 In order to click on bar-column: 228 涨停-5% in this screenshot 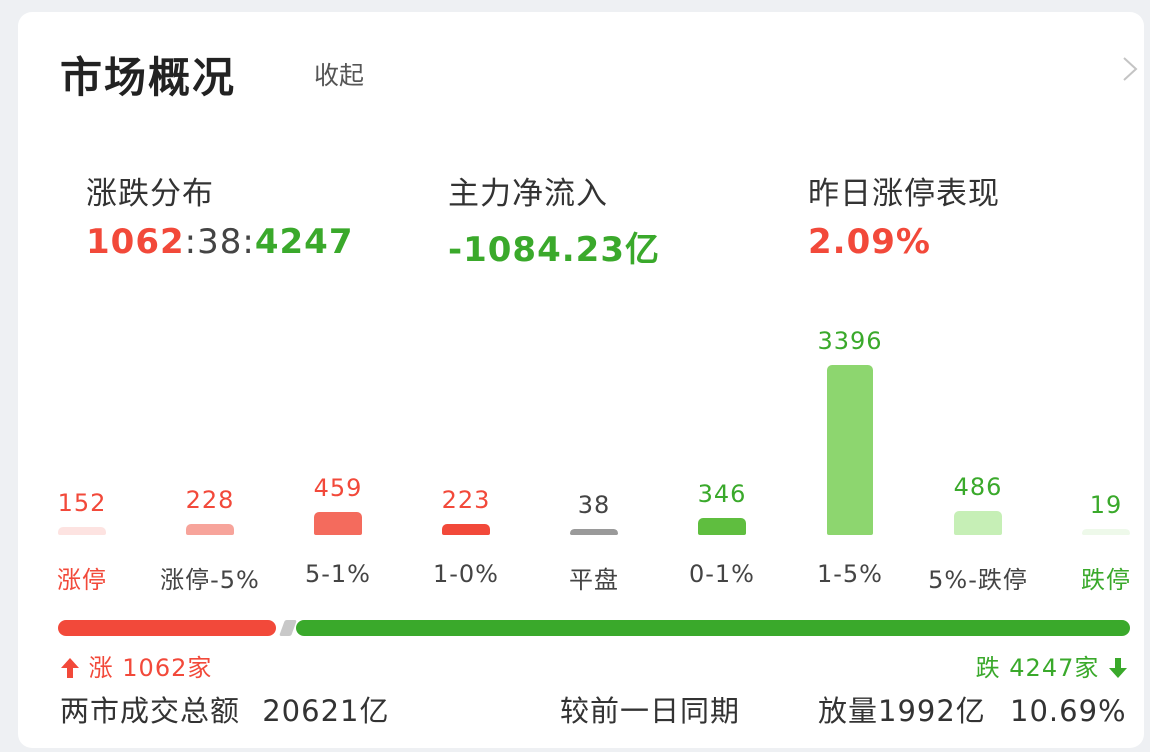, I will do `click(210, 300)`.